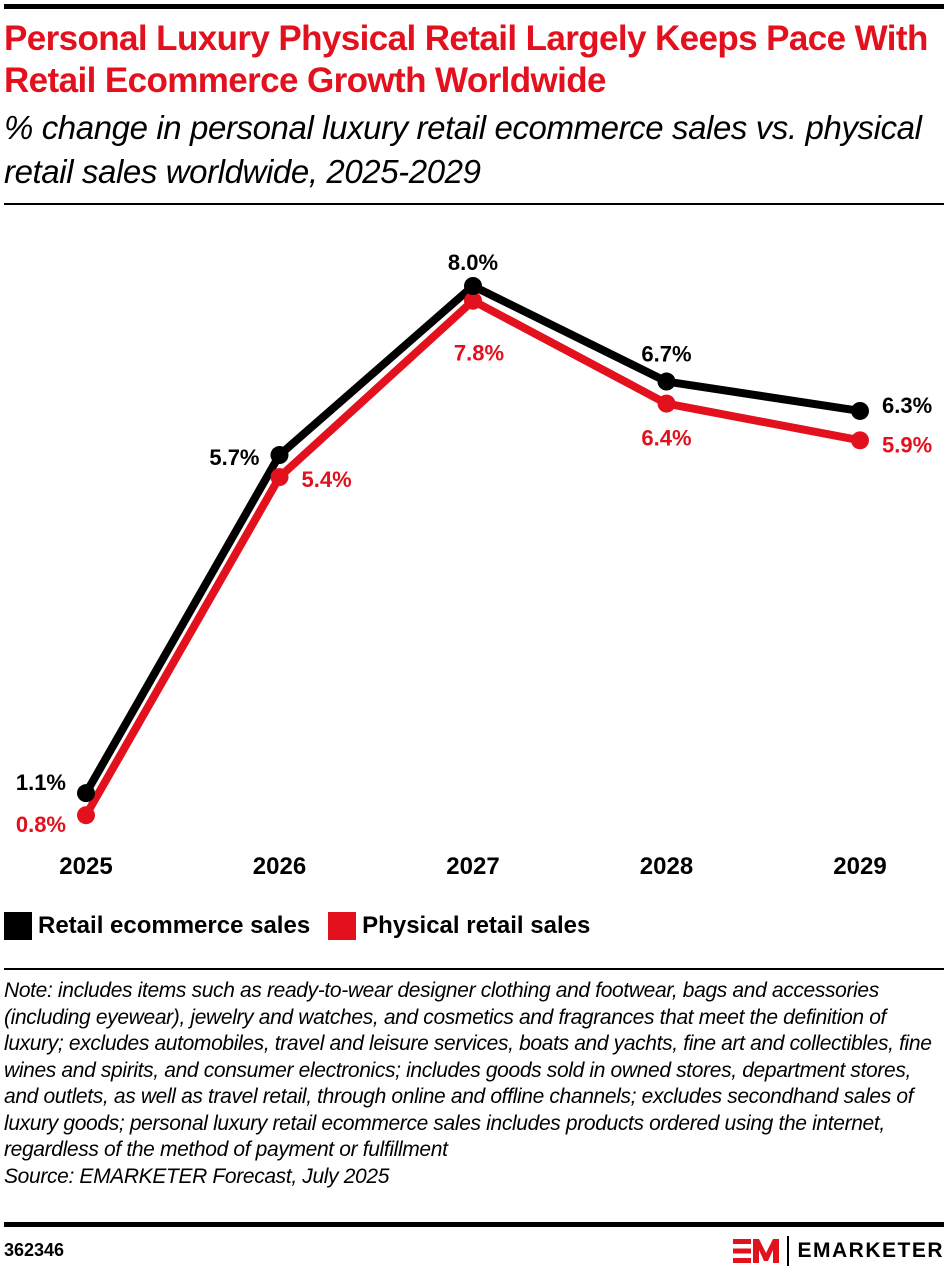 The image size is (948, 1272). Describe the element at coordinates (86, 793) in the screenshot. I see `data-point-ecommerce-2025` at that location.